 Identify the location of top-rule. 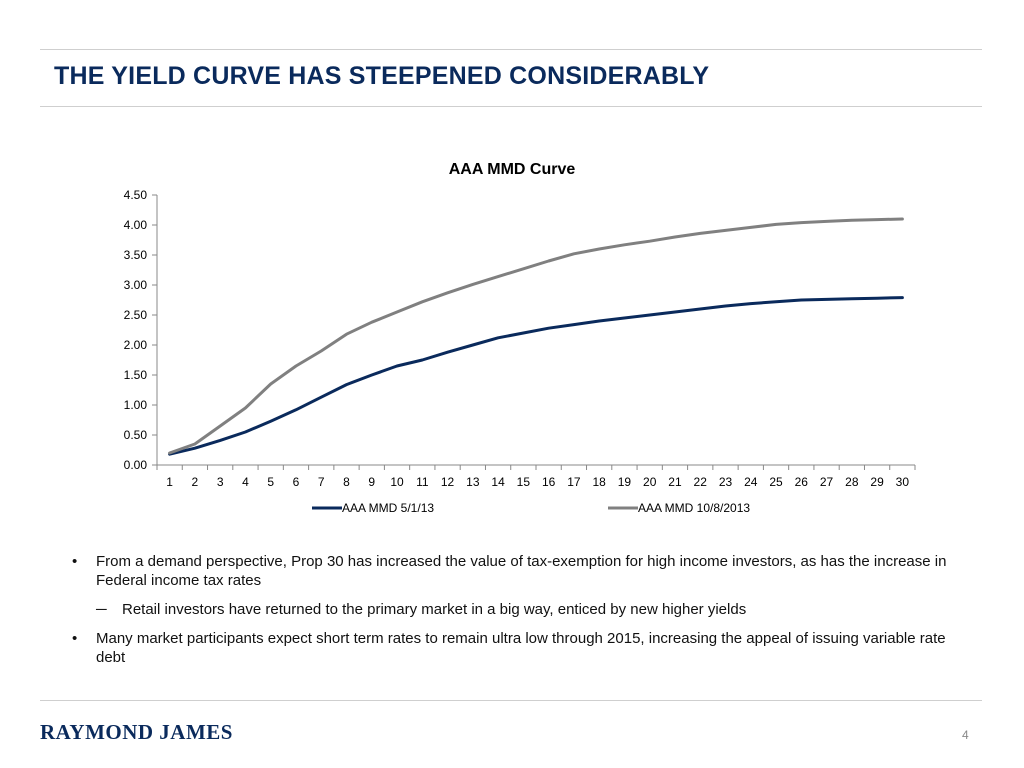
(511, 49).